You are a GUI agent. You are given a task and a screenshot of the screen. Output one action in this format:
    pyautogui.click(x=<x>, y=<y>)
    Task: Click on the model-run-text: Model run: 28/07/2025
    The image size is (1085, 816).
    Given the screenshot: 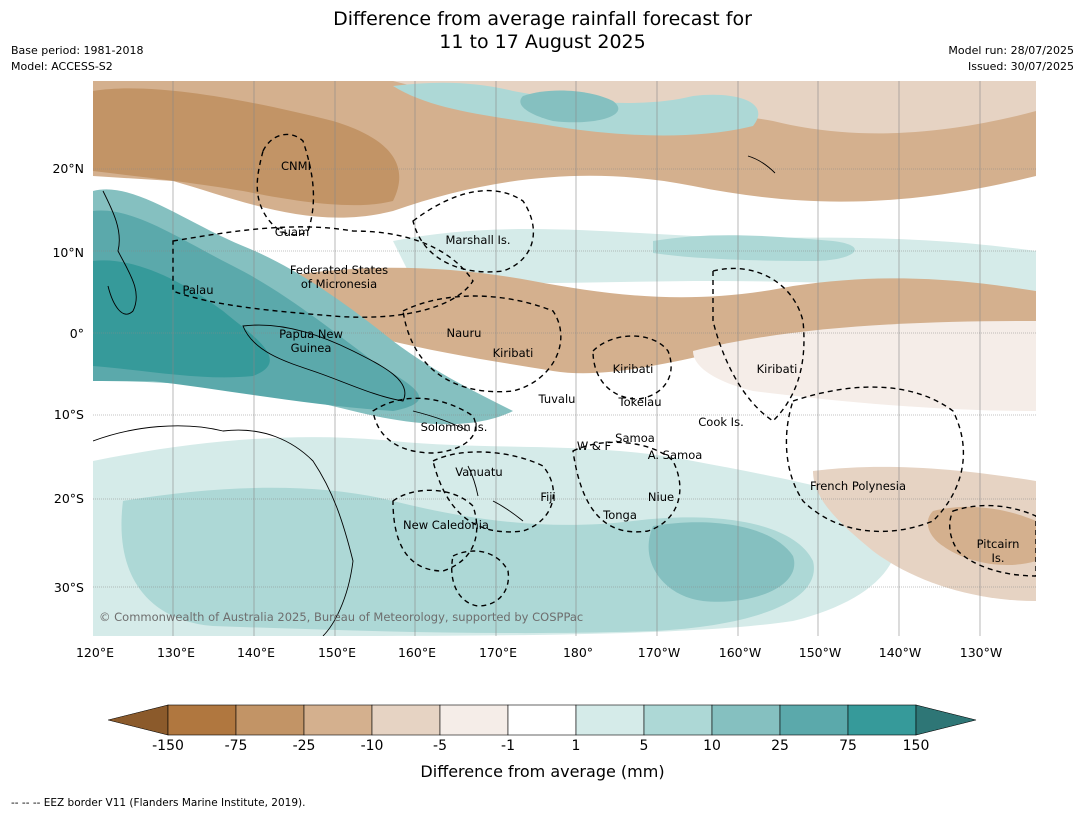 What is the action you would take?
    pyautogui.click(x=1011, y=50)
    